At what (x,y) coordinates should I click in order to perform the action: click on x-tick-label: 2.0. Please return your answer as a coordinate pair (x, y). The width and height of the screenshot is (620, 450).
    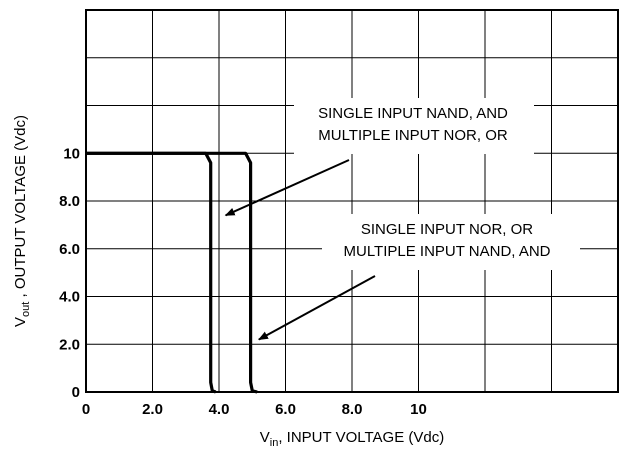
    Looking at the image, I should click on (152, 409).